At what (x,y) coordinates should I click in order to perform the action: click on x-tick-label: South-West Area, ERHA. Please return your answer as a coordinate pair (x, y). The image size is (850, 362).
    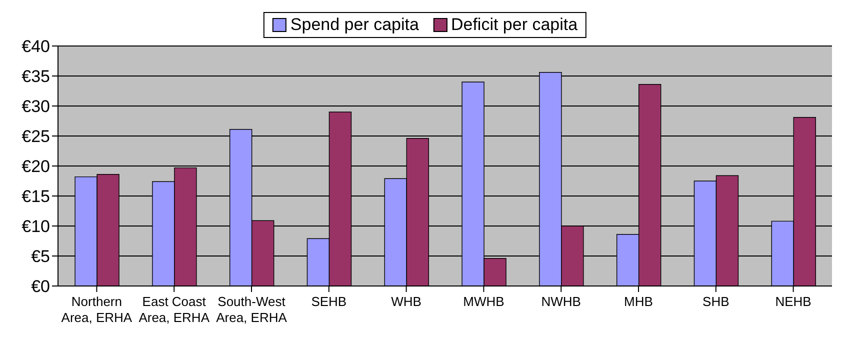
    Looking at the image, I should click on (252, 309).